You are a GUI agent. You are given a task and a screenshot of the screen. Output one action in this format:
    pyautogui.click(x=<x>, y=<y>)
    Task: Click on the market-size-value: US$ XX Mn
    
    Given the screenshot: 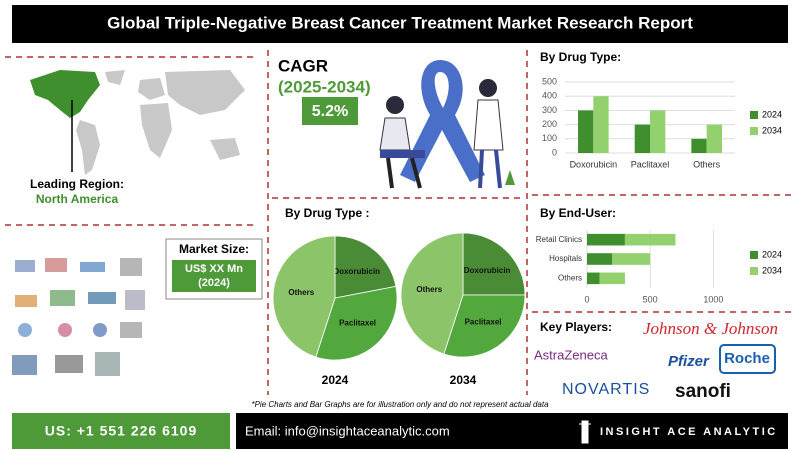 What is the action you would take?
    pyautogui.click(x=214, y=269)
    